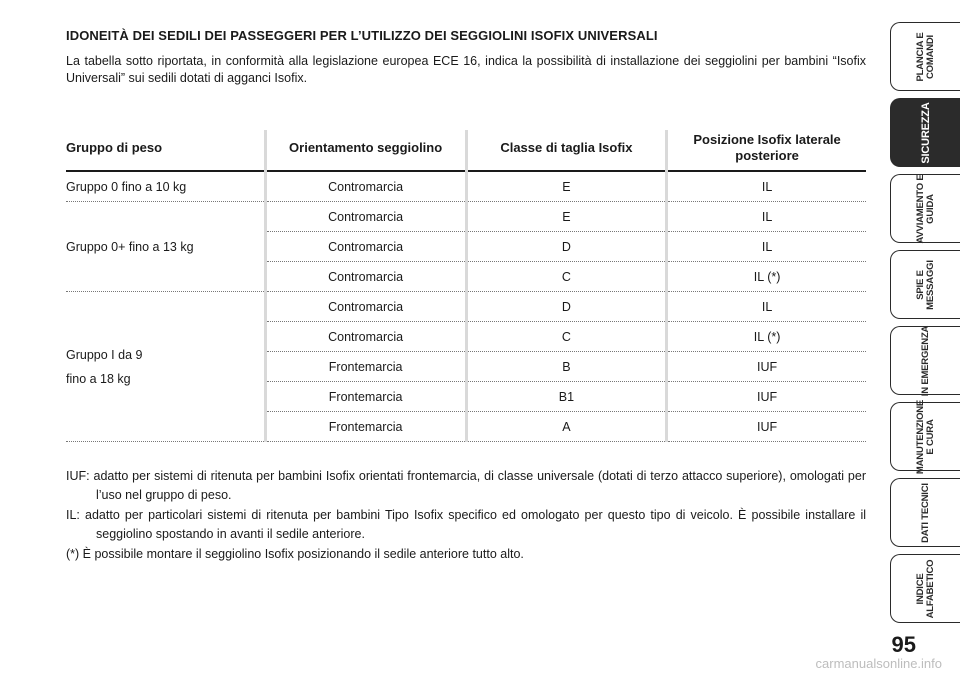  What do you see at coordinates (166, 151) in the screenshot?
I see `header-weight-group: Gruppo di peso` at bounding box center [166, 151].